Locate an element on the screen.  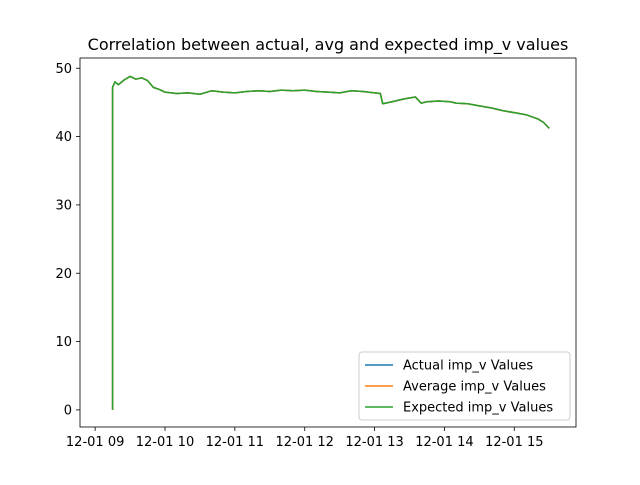
legend-label-3: Expected imp_v Values is located at coordinates (478, 408).